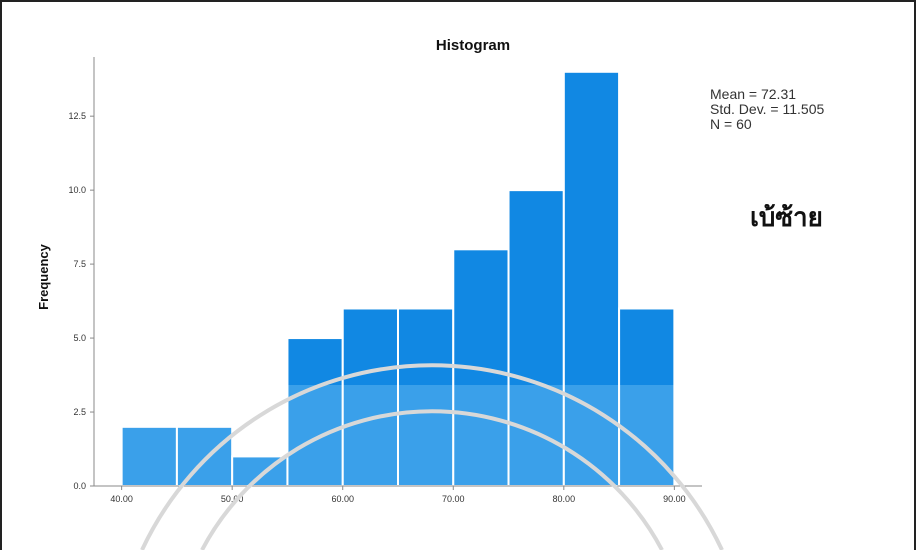  I want to click on y-tick-label: 7.5, so click(79, 264).